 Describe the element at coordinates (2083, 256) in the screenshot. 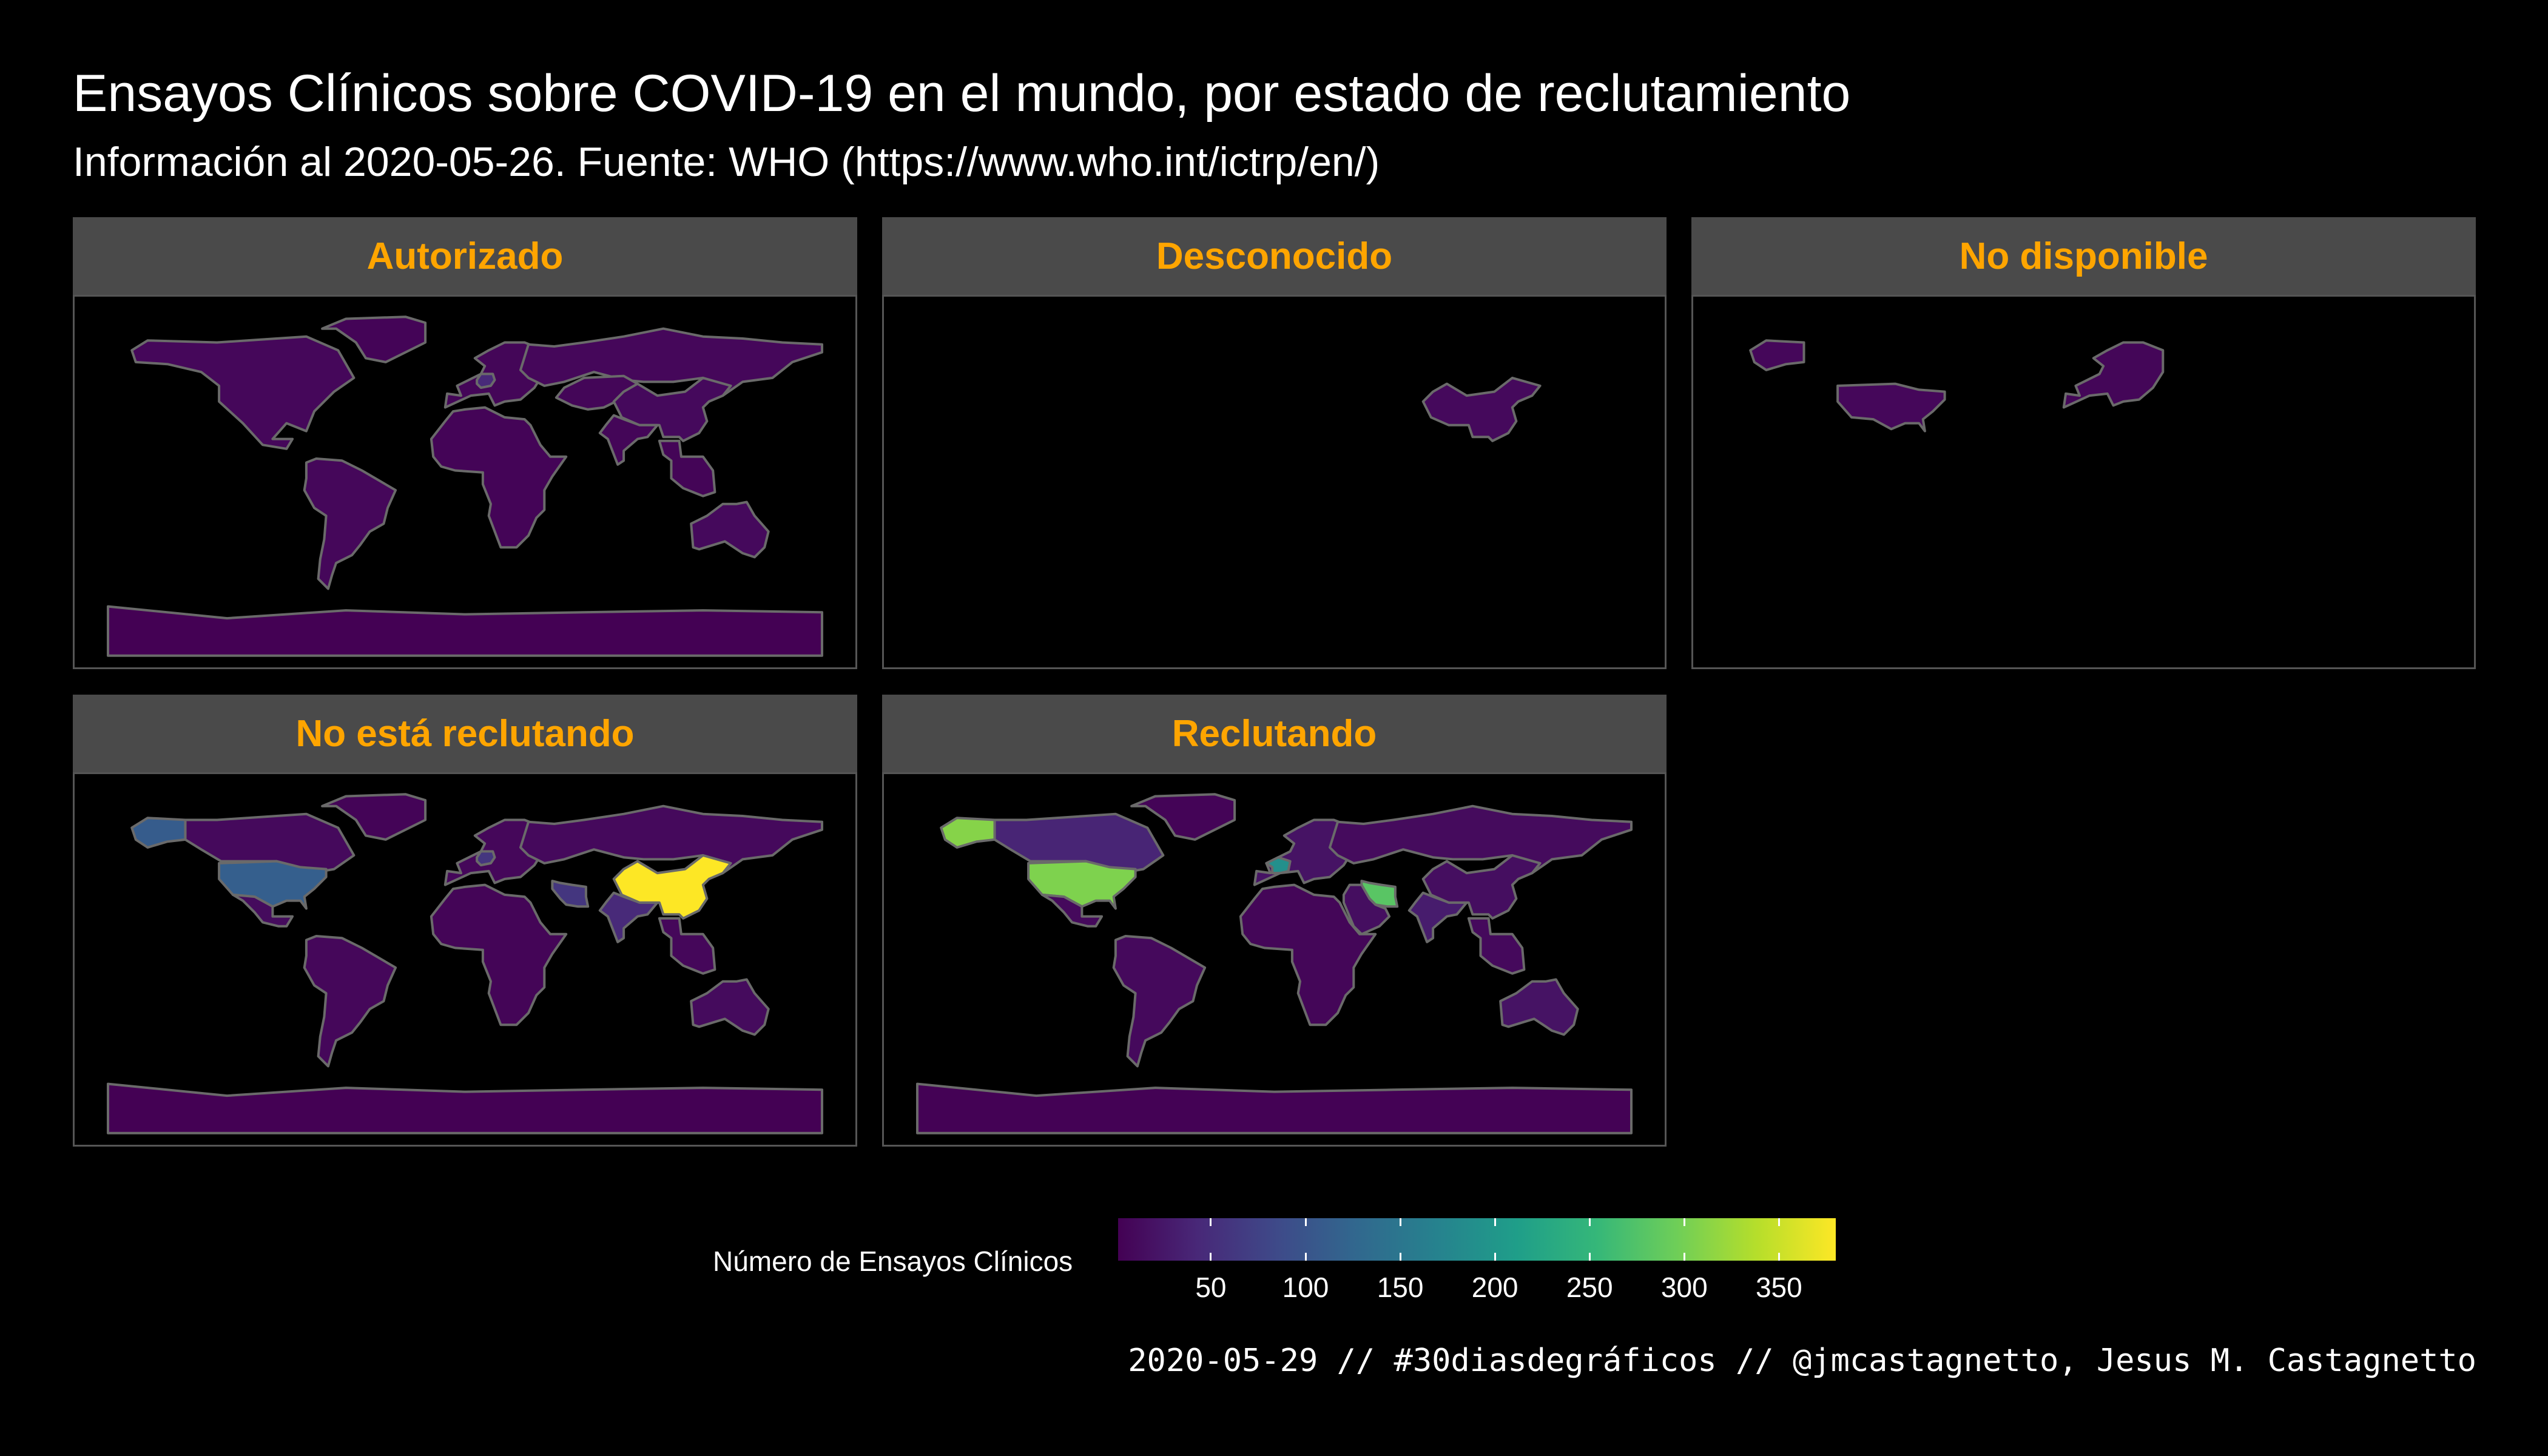

I see `facet-strip-label: No disponible` at that location.